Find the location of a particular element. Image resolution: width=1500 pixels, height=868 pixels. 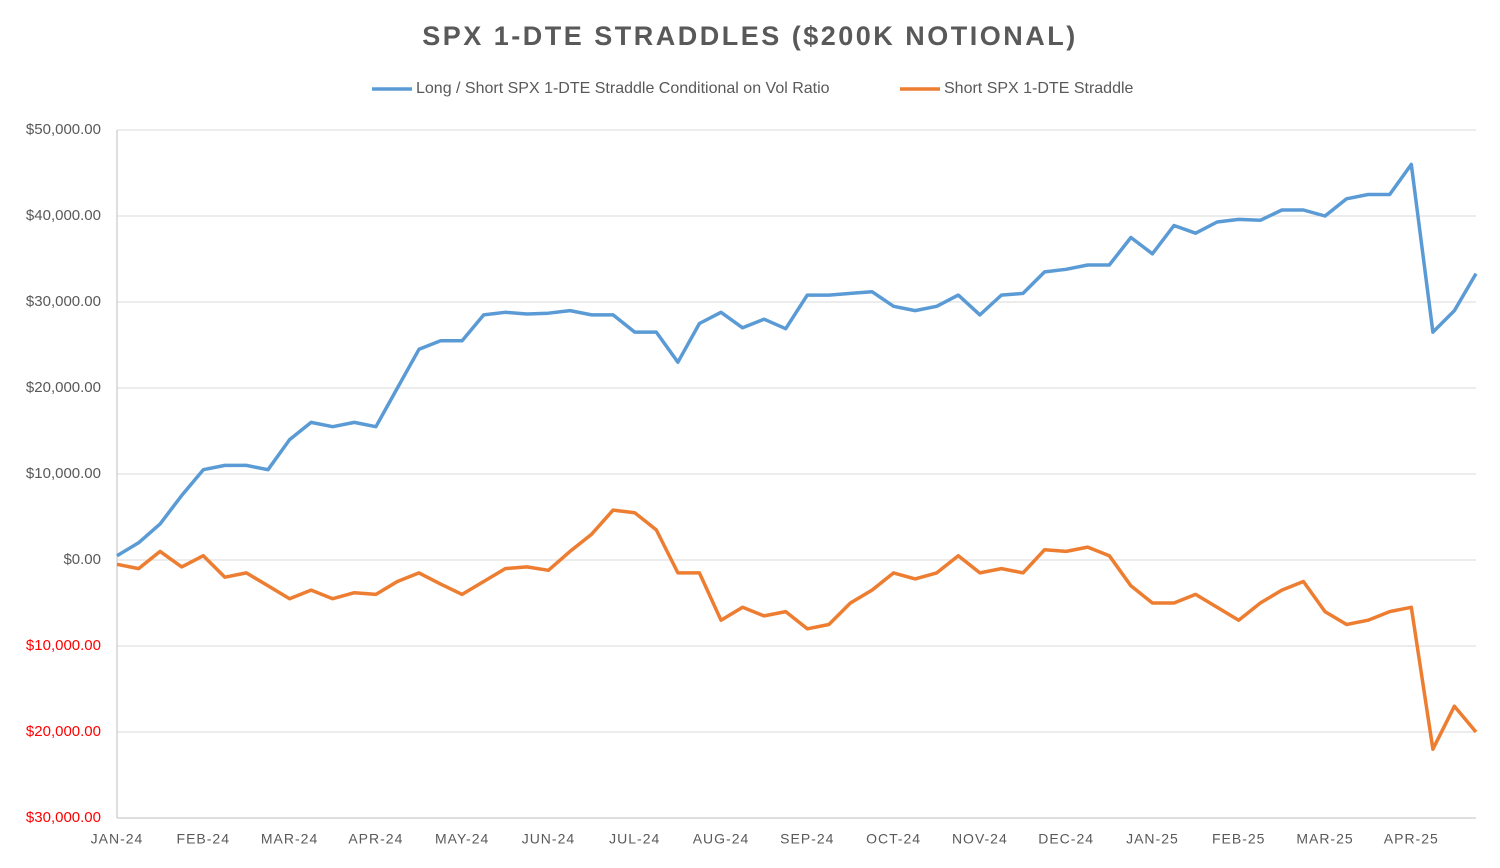

x-tick-label: MAR-24 is located at coordinates (289, 839).